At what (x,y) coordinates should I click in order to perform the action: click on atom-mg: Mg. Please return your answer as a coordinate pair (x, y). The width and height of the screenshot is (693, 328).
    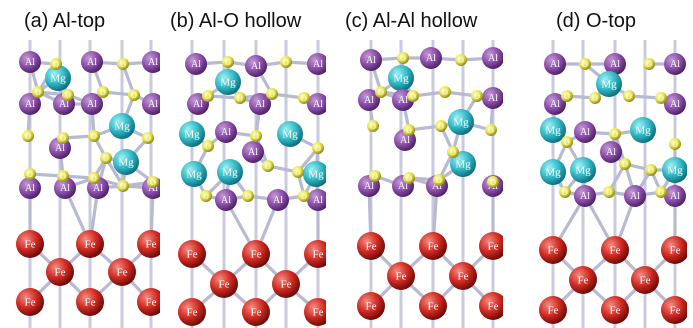
    Looking at the image, I should click on (126, 162).